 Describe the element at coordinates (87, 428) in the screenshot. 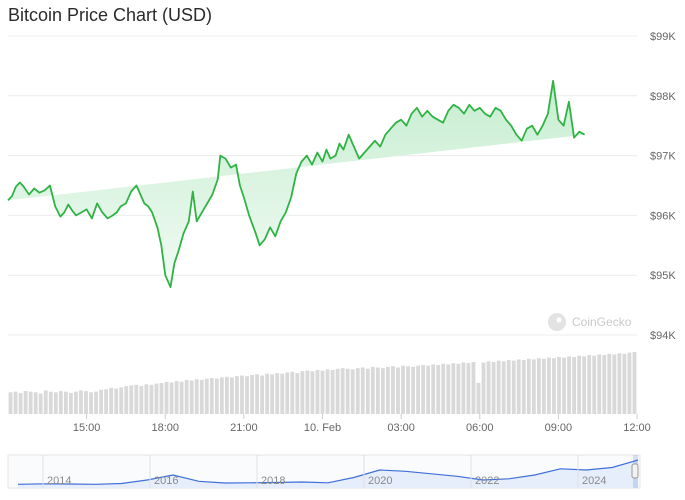

I see `x-tick-label: 15:00` at that location.